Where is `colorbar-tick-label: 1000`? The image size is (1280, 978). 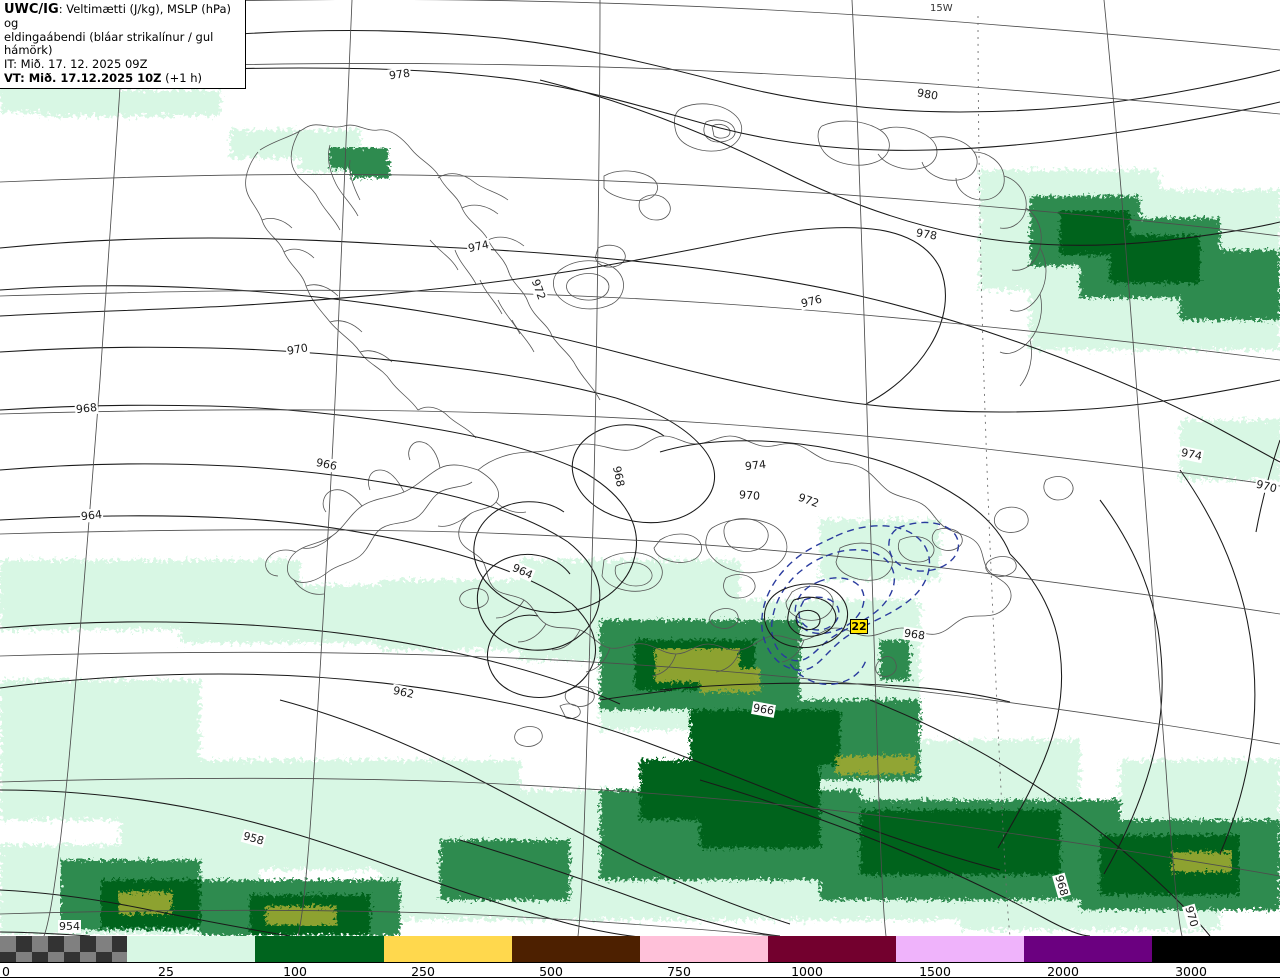 colorbar-tick-label: 1000 is located at coordinates (807, 971).